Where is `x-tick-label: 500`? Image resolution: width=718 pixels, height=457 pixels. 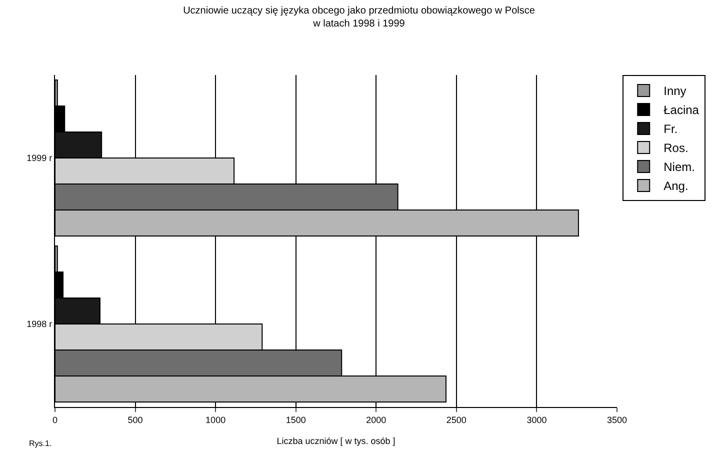
x-tick-label: 500 is located at coordinates (135, 419).